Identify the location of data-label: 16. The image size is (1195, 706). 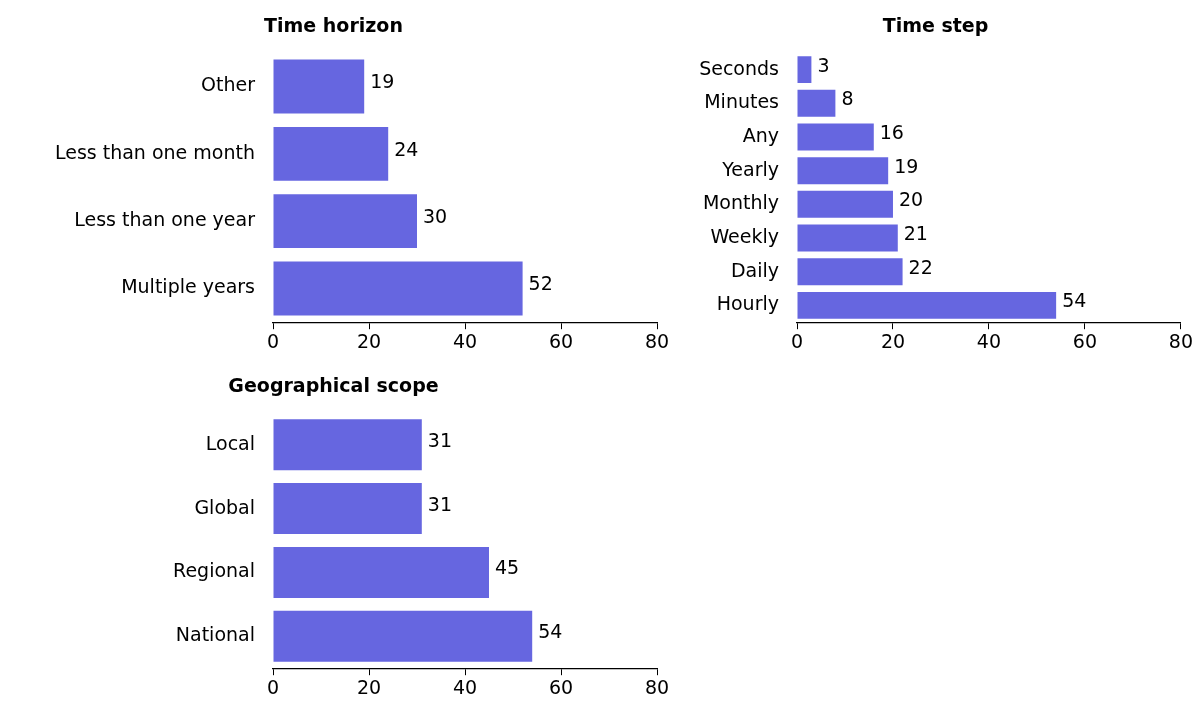
(891, 131).